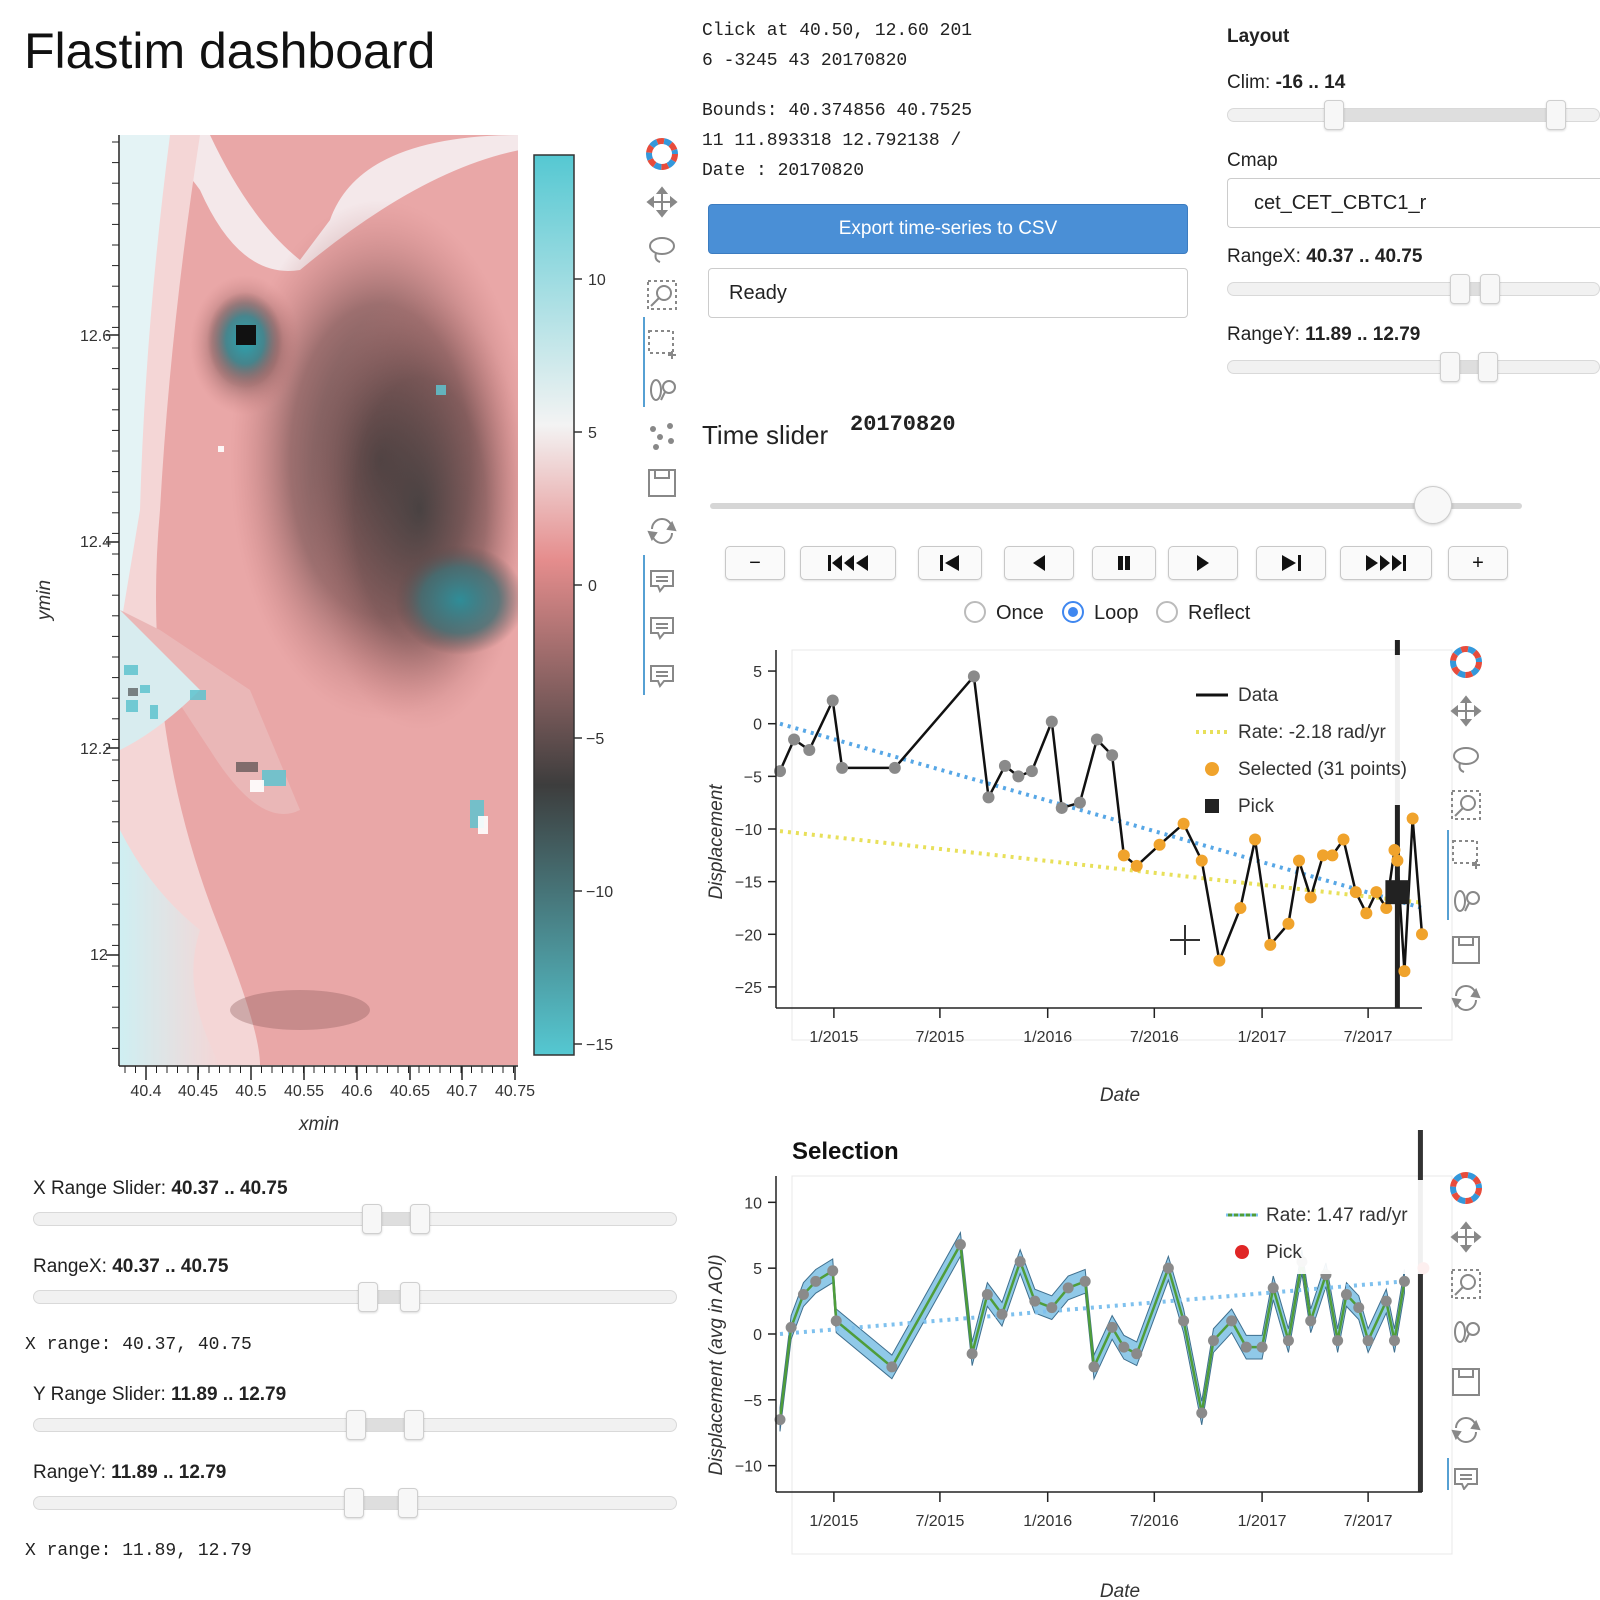  Describe the element at coordinates (662, 436) in the screenshot. I see `tap-icon` at that location.